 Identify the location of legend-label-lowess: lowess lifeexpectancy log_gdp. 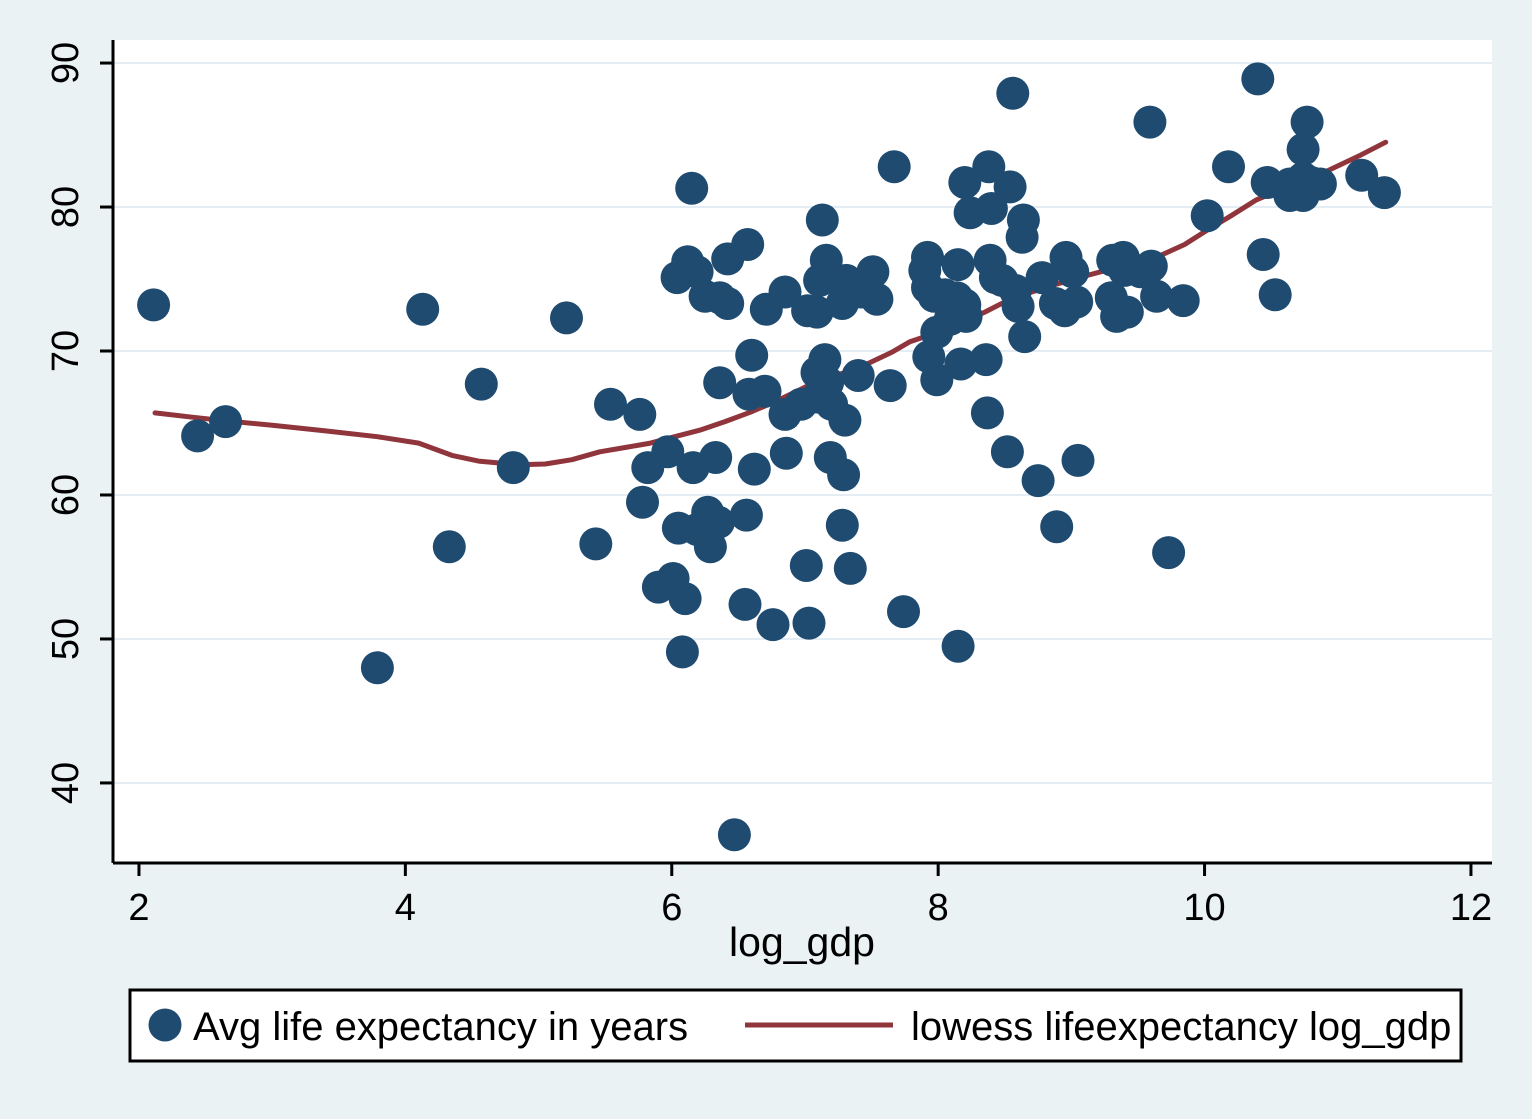
(1181, 1027).